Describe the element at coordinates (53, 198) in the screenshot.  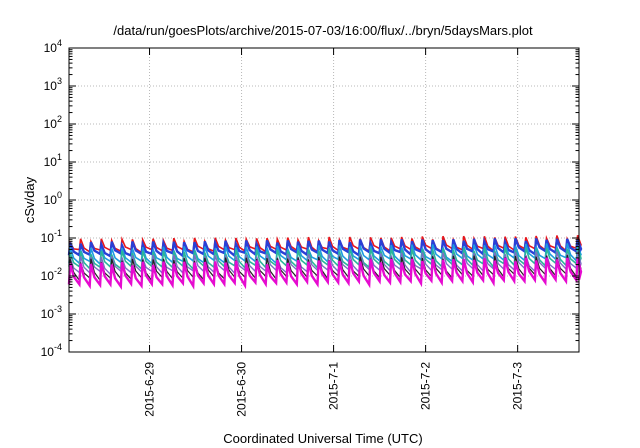
I see `y-tick-label: 10⁰` at that location.